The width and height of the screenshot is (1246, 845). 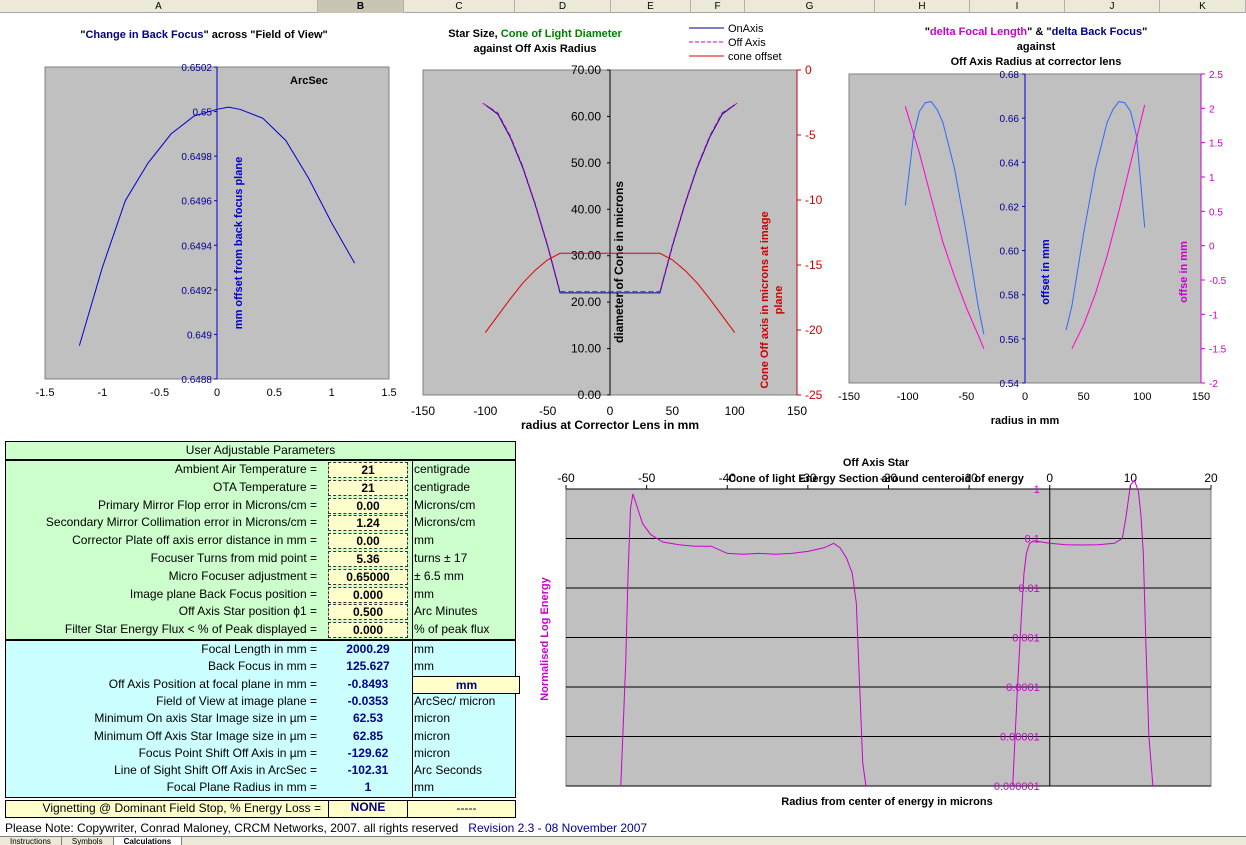 I want to click on column-header-b: B, so click(x=361, y=6).